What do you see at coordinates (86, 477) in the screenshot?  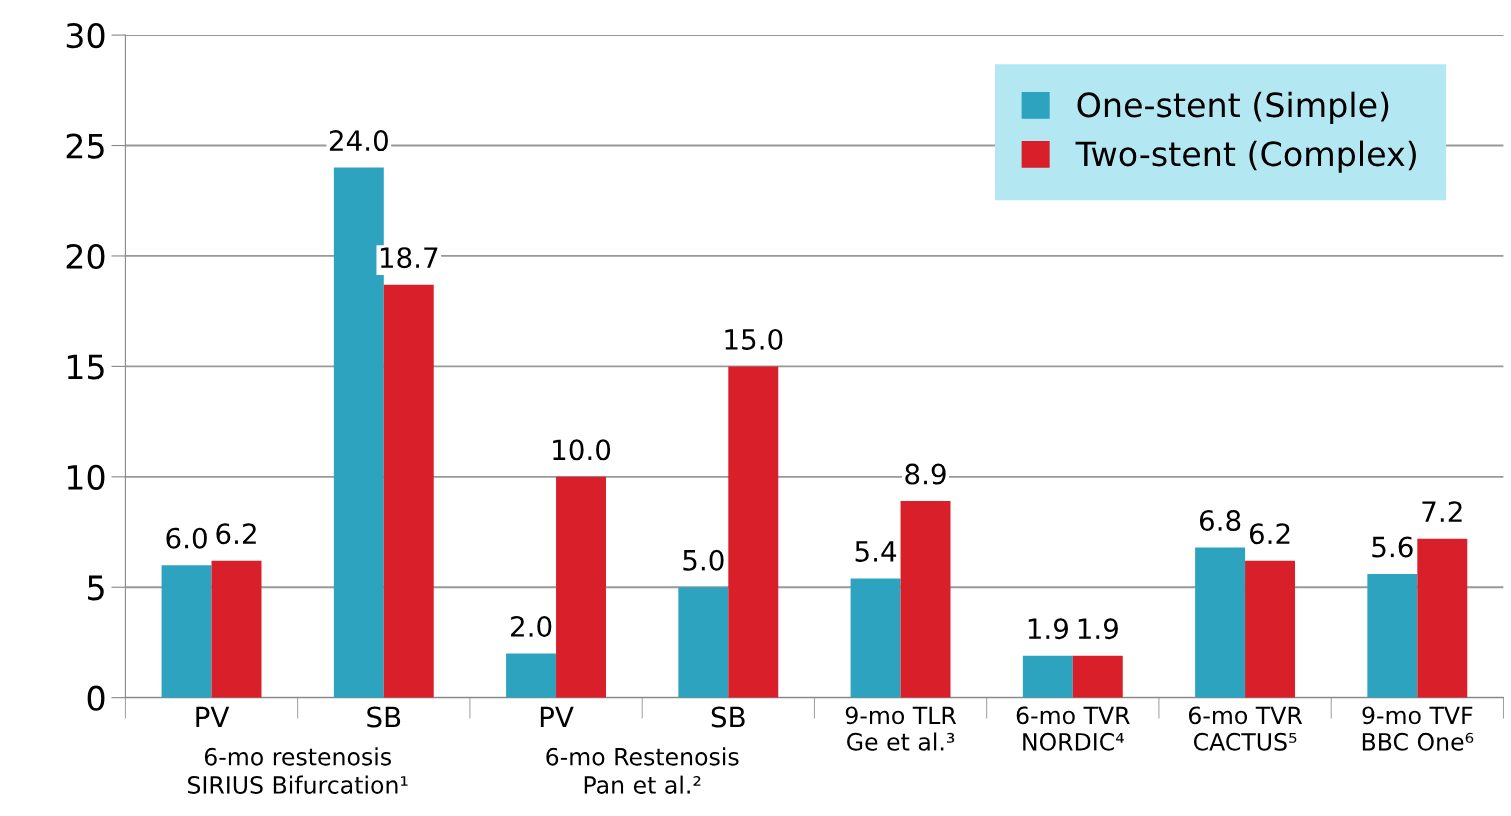 I see `y-tick-label: 10` at bounding box center [86, 477].